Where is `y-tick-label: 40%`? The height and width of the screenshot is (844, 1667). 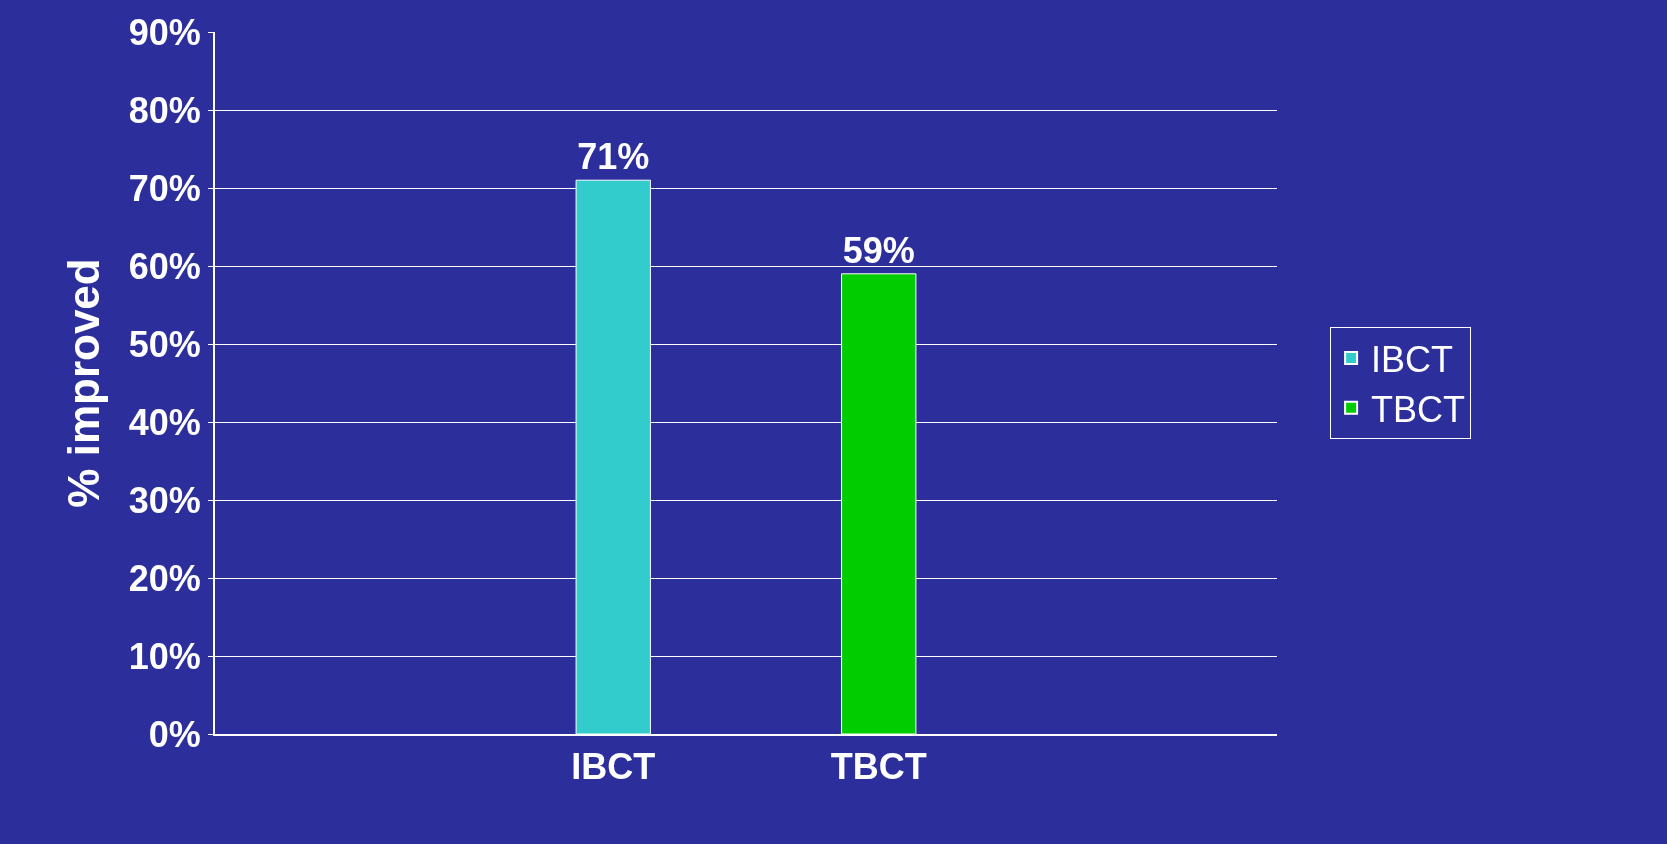
y-tick-label: 40% is located at coordinates (164, 422).